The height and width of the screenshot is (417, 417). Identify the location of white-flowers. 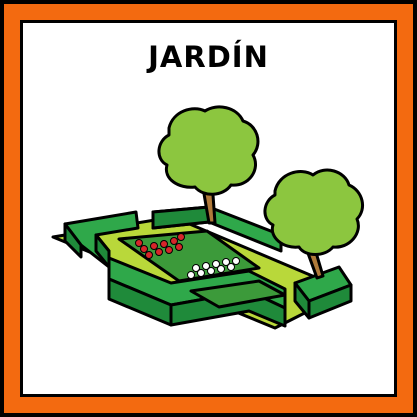
(213, 268).